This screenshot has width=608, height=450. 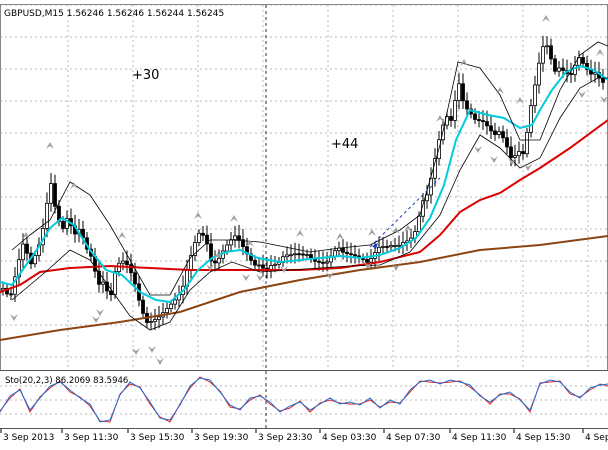 I want to click on time-tick-label: 4 Sep 1, so click(x=596, y=438).